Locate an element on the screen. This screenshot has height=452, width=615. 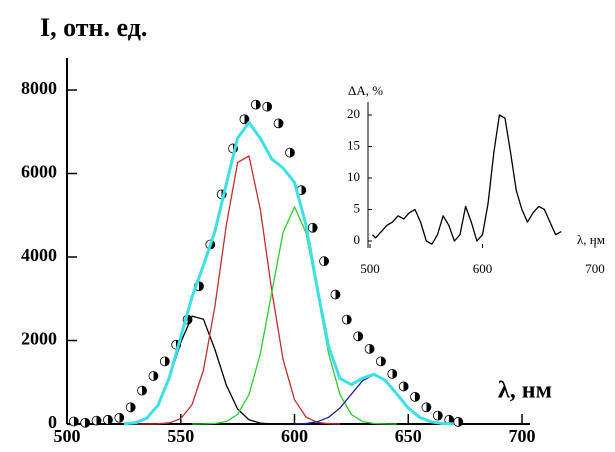
inset-y-label: ΔA, % is located at coordinates (365, 90).